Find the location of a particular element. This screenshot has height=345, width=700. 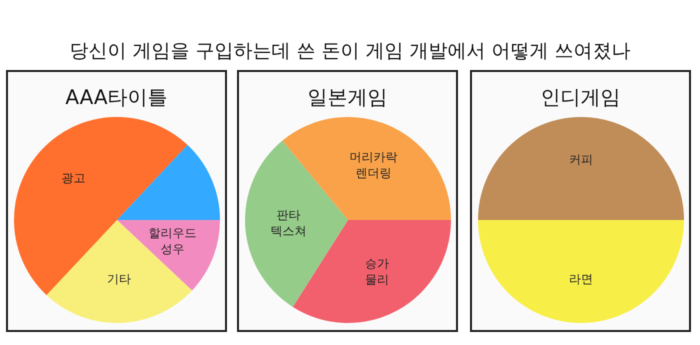

chart-title: AAA타이틀 is located at coordinates (116, 97).